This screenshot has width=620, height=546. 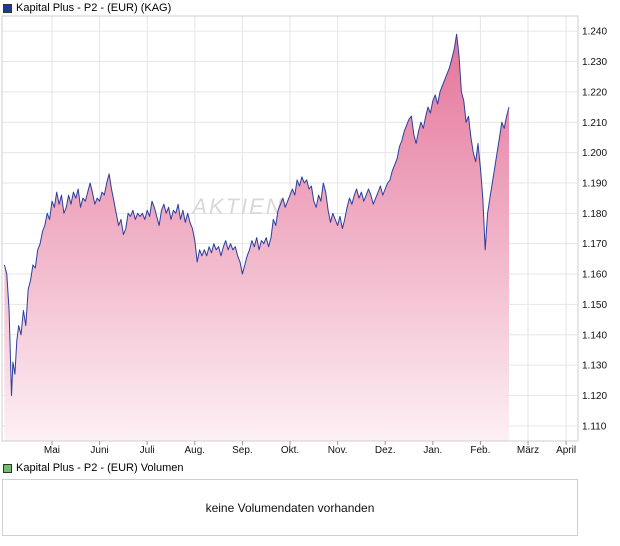 What do you see at coordinates (7, 8) in the screenshot?
I see `price-series-swatch` at bounding box center [7, 8].